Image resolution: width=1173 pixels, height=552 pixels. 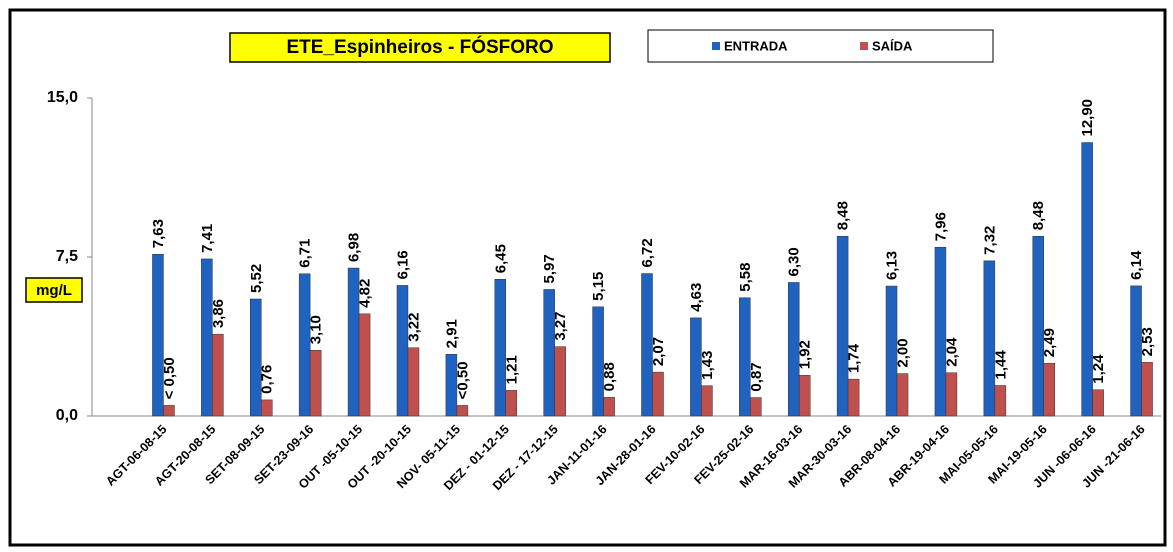 What do you see at coordinates (218, 313) in the screenshot?
I see `data-label: 3,86` at bounding box center [218, 313].